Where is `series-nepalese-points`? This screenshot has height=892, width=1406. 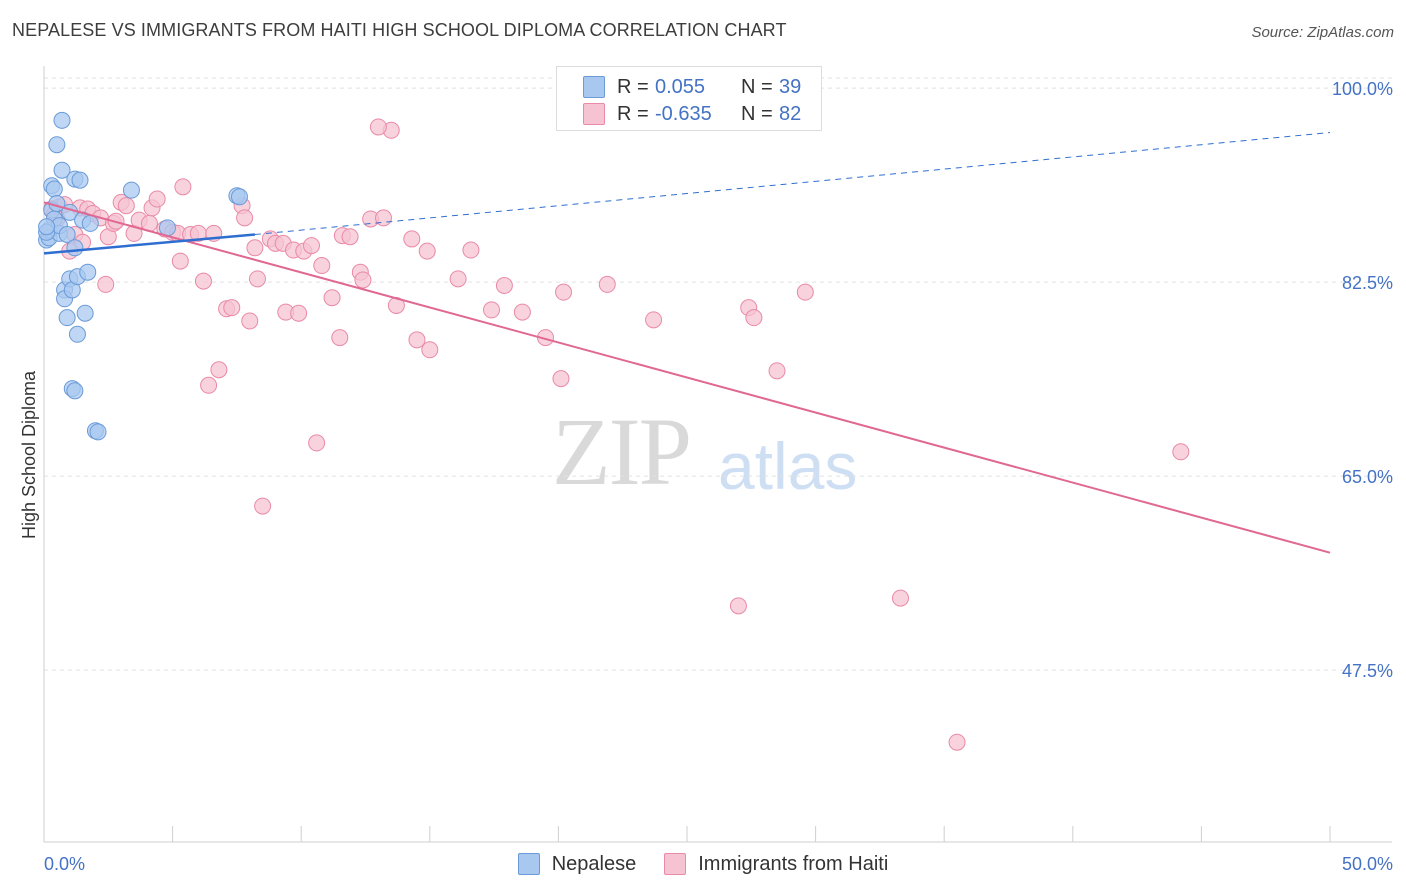
series-nepalese-points is located at coordinates (143, 276).